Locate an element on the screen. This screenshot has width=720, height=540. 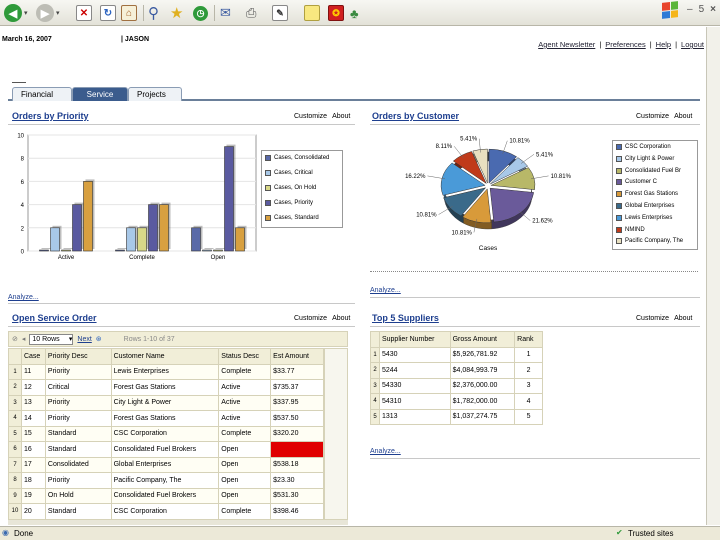
tab-projects: Projects is located at coordinates (155, 94).